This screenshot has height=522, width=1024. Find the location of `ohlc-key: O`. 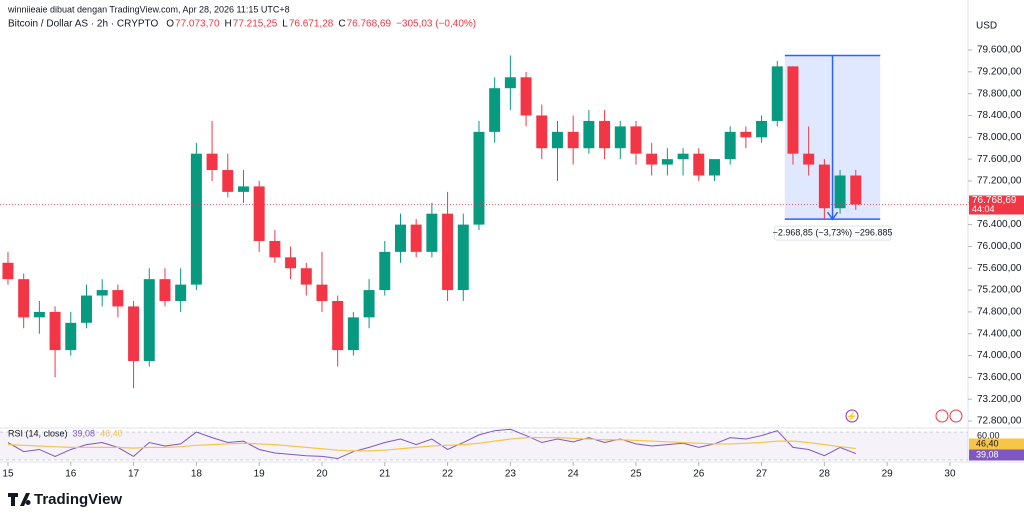

ohlc-key: O is located at coordinates (170, 24).